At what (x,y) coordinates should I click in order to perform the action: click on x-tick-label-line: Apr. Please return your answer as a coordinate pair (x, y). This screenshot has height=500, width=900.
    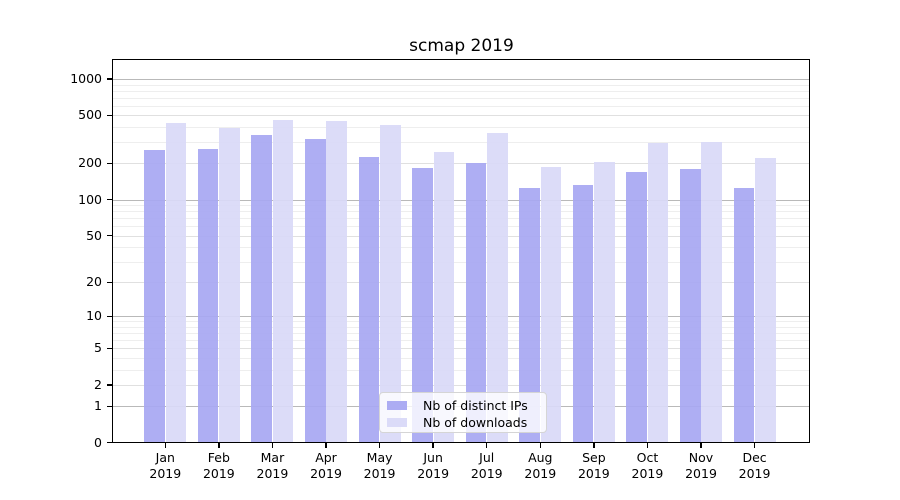
    Looking at the image, I should click on (326, 457).